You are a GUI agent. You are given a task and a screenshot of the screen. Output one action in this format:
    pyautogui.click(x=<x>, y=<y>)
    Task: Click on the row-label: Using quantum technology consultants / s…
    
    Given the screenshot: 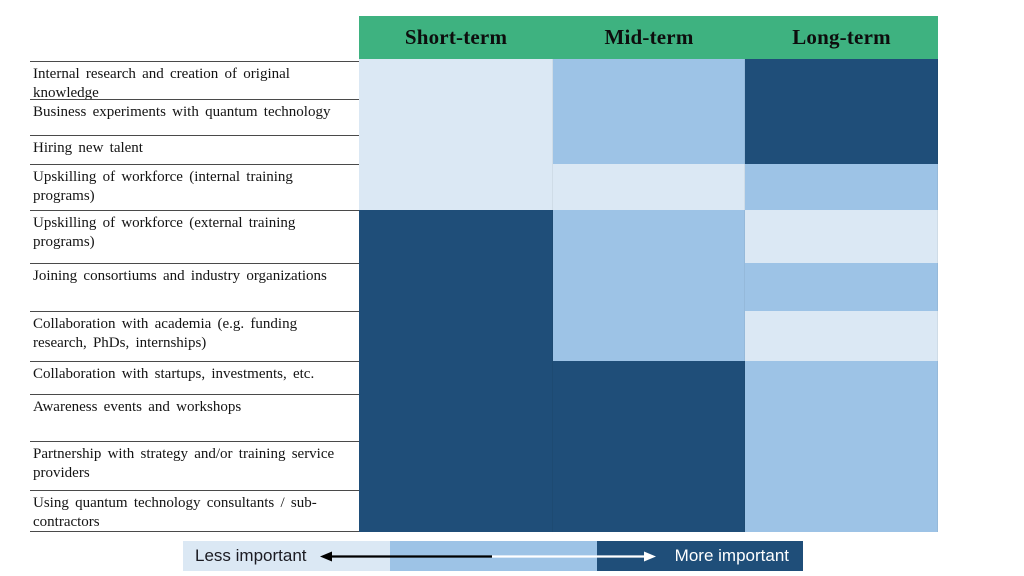 What is the action you would take?
    pyautogui.click(x=194, y=511)
    